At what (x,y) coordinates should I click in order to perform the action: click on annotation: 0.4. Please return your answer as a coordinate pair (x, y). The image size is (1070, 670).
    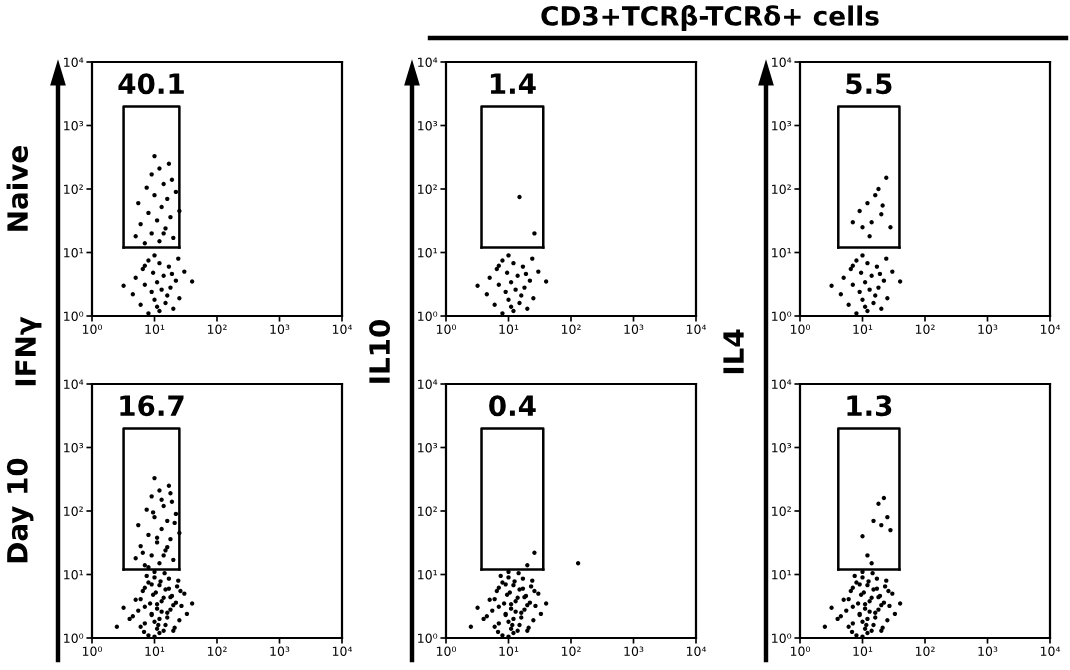
    Looking at the image, I should click on (512, 406).